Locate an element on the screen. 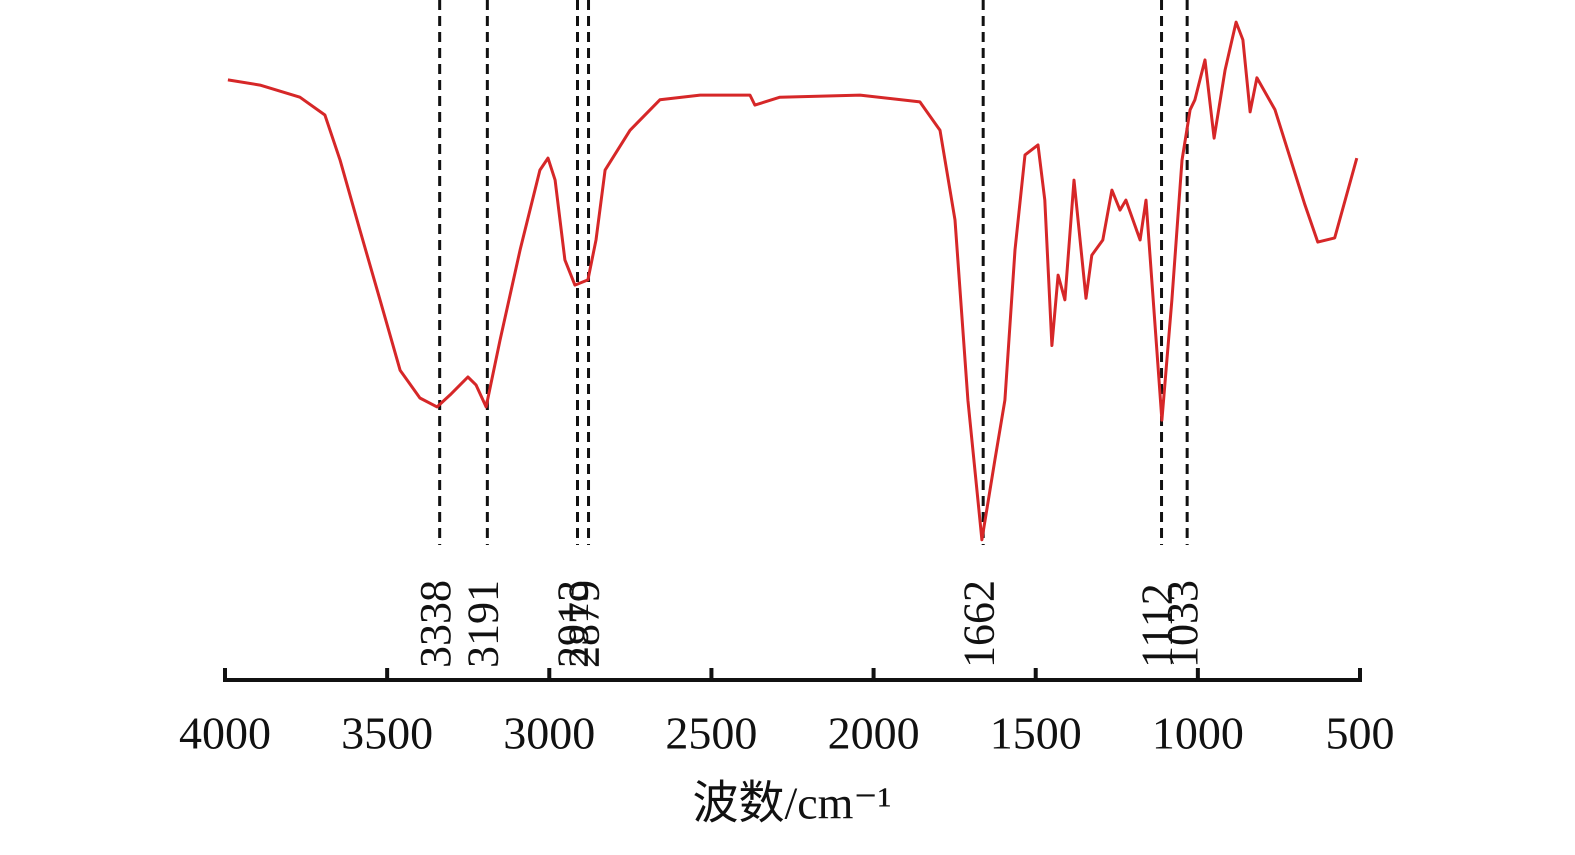 This screenshot has height=855, width=1575. x-tick-label: 2000 is located at coordinates (874, 733).